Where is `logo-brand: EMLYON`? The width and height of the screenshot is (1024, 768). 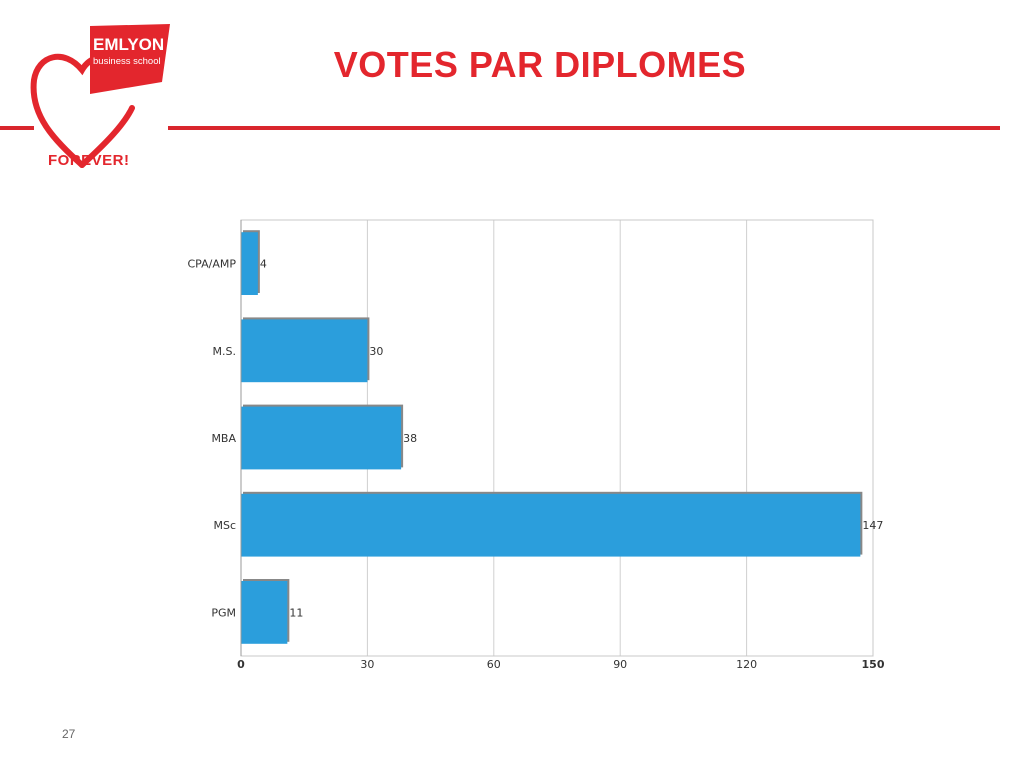
logo-brand: EMLYON is located at coordinates (128, 44).